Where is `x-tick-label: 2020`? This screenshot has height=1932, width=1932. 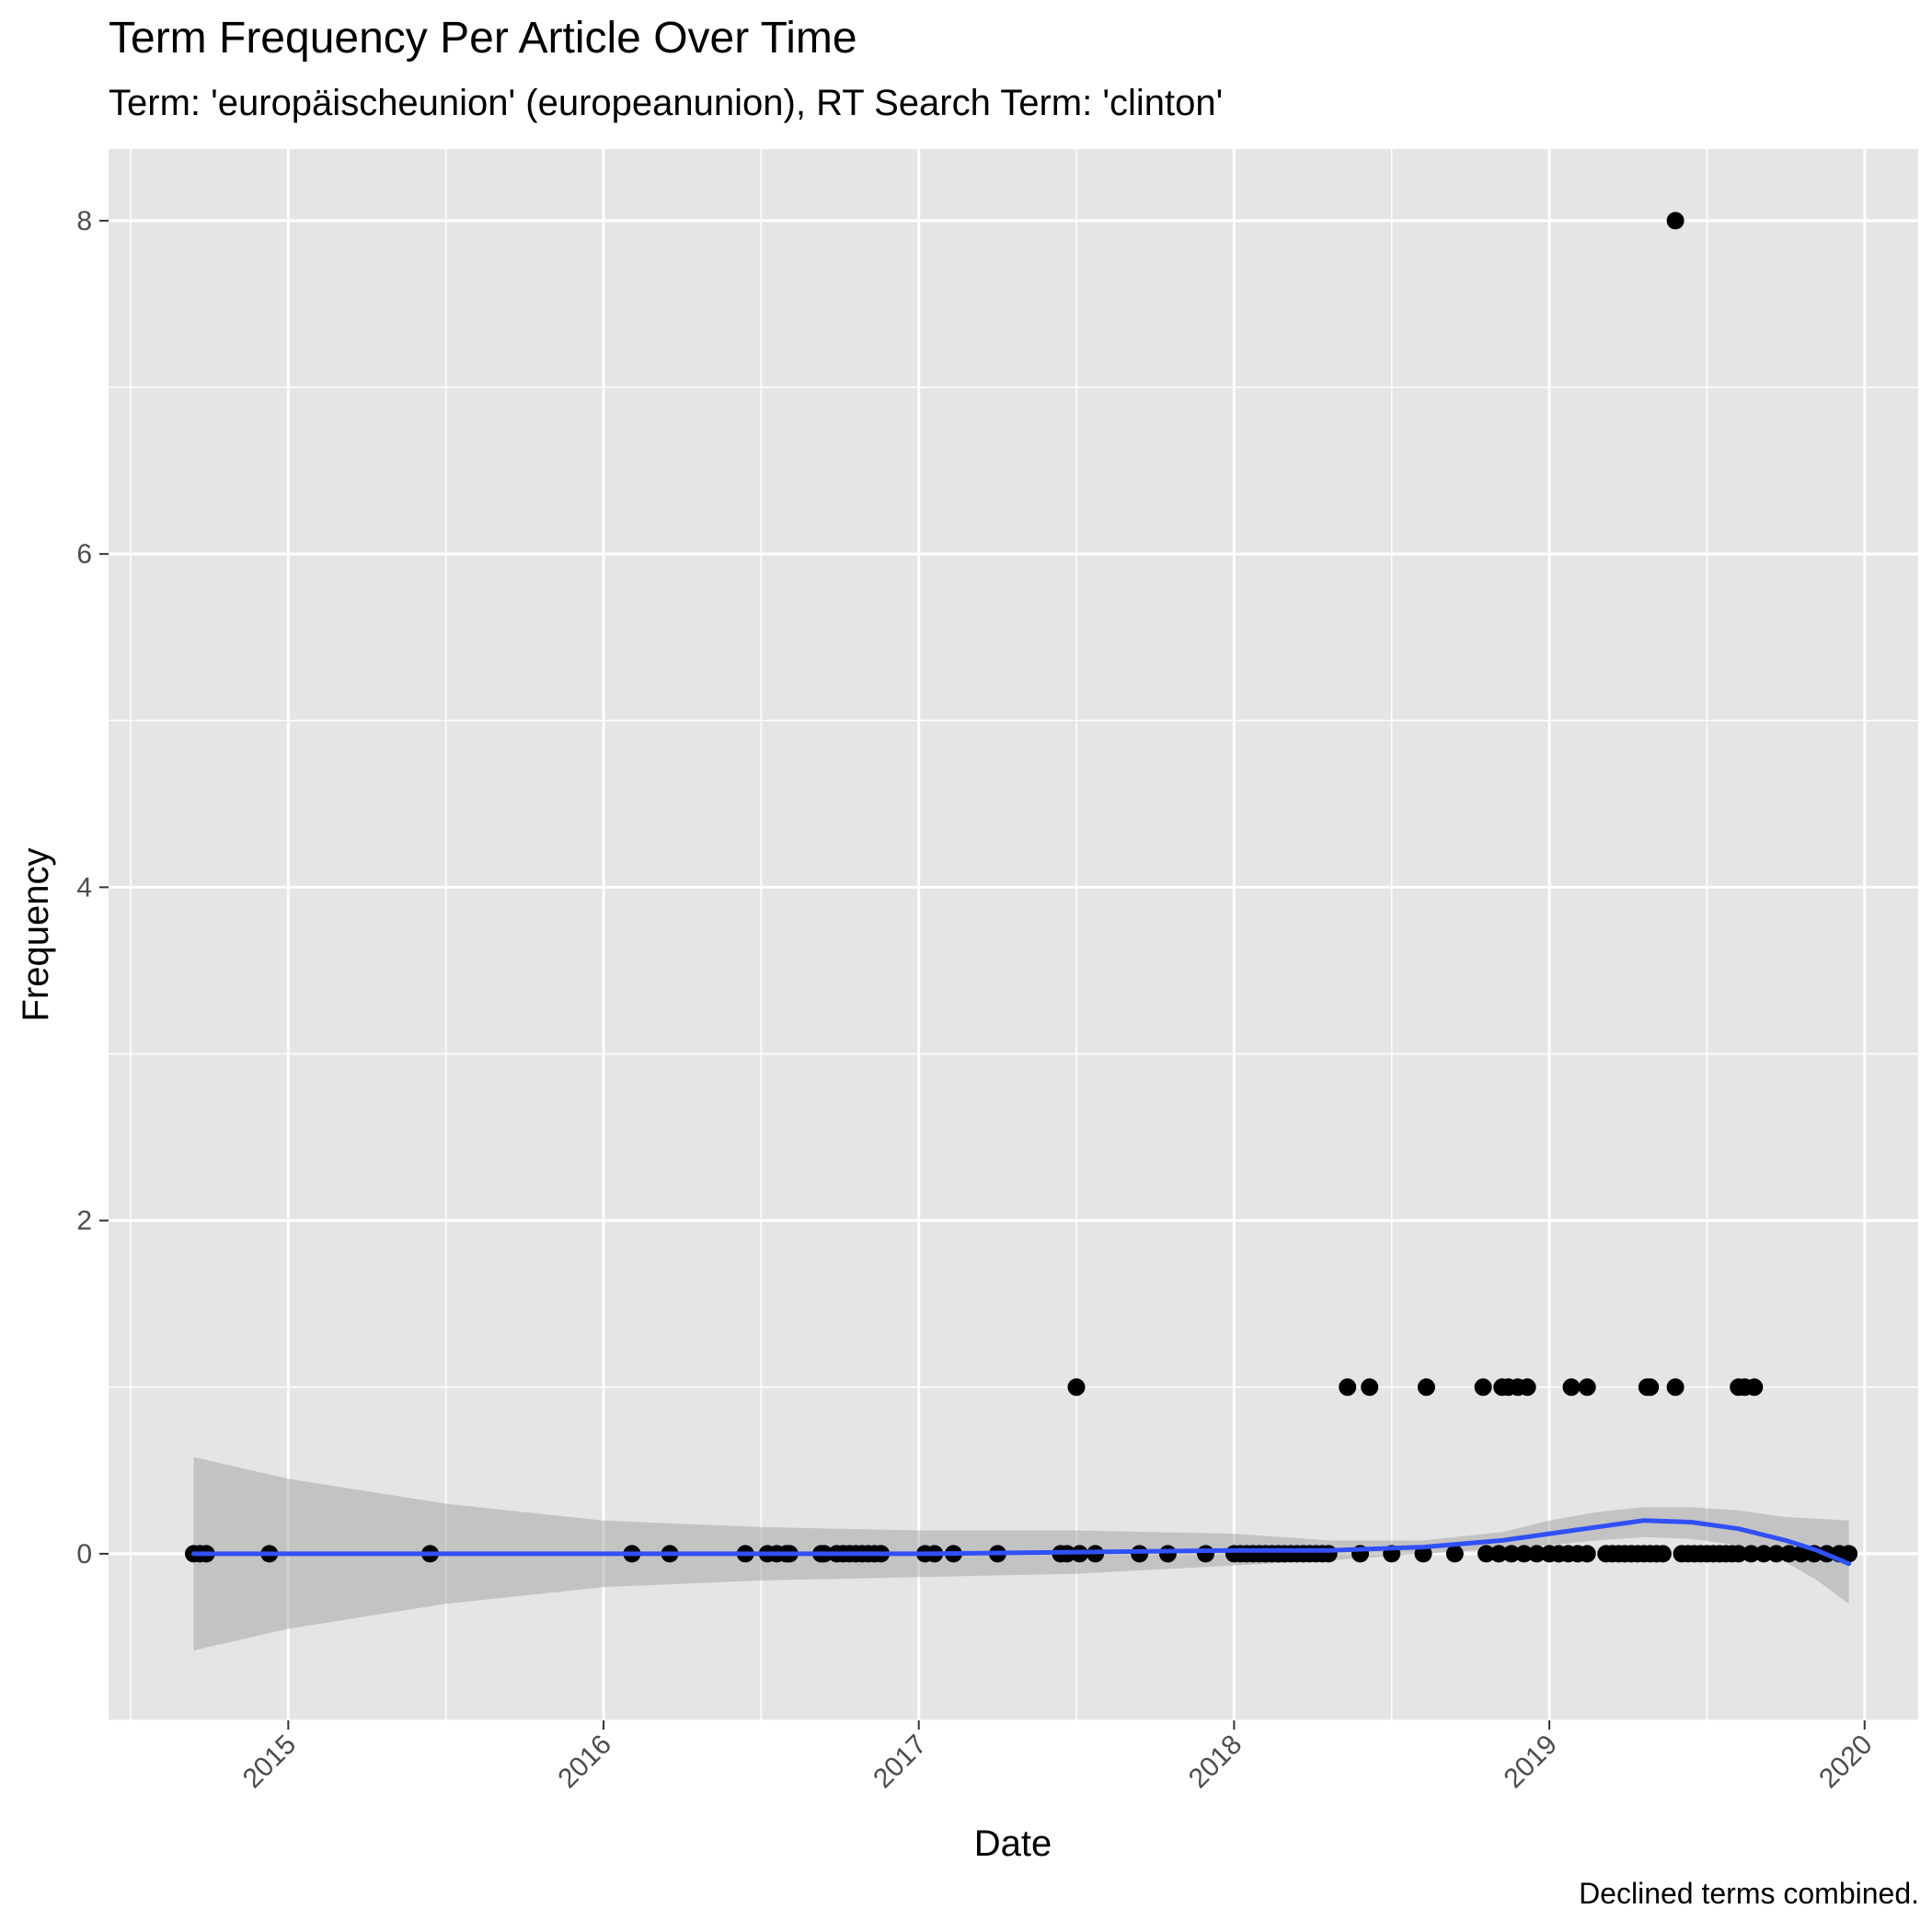
x-tick-label: 2020 is located at coordinates (1846, 1762).